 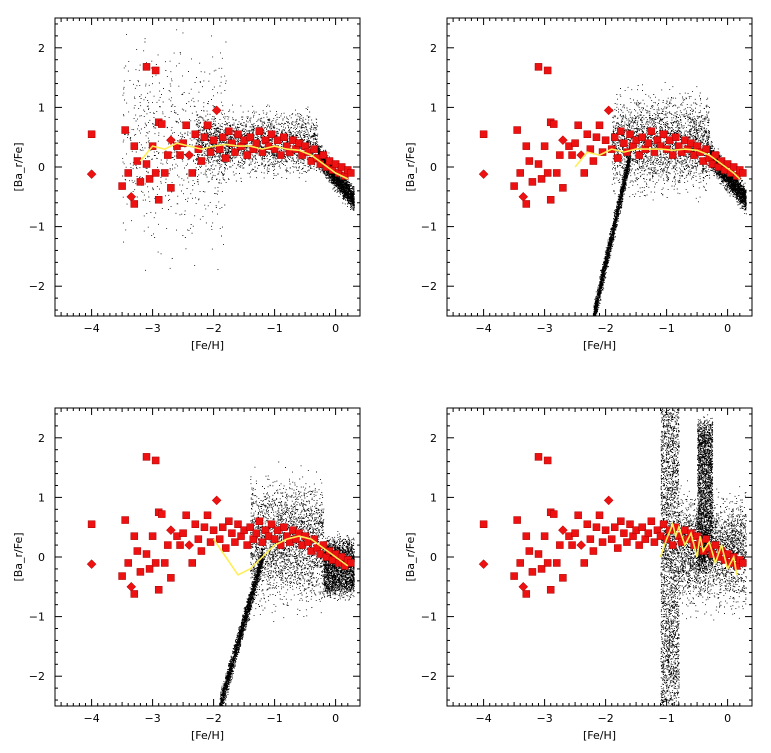 What do you see at coordinates (605, 718) in the screenshot?
I see `x-tick-label: −2` at bounding box center [605, 718].